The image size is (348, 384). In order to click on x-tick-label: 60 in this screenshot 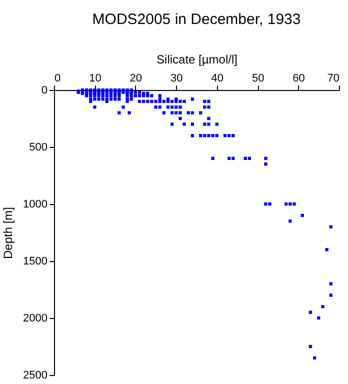, I will do `click(298, 78)`.